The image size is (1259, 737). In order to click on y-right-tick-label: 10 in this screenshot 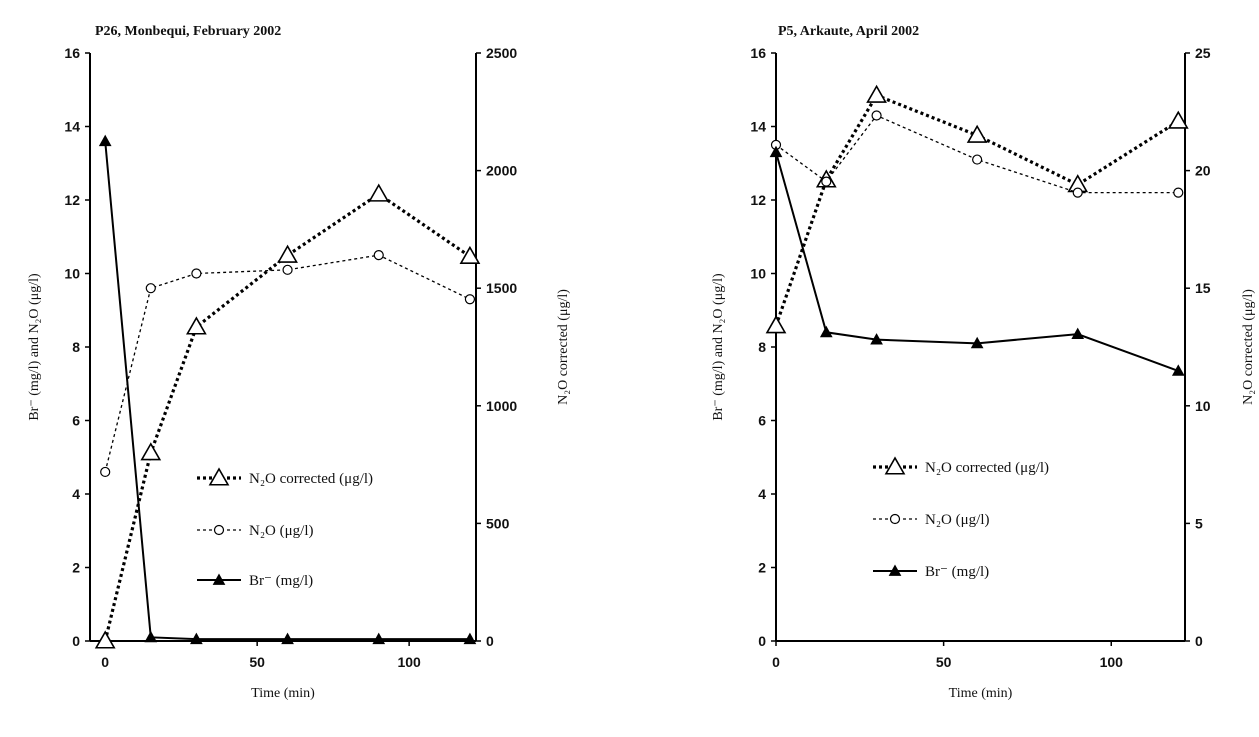, I will do `click(1203, 406)`.